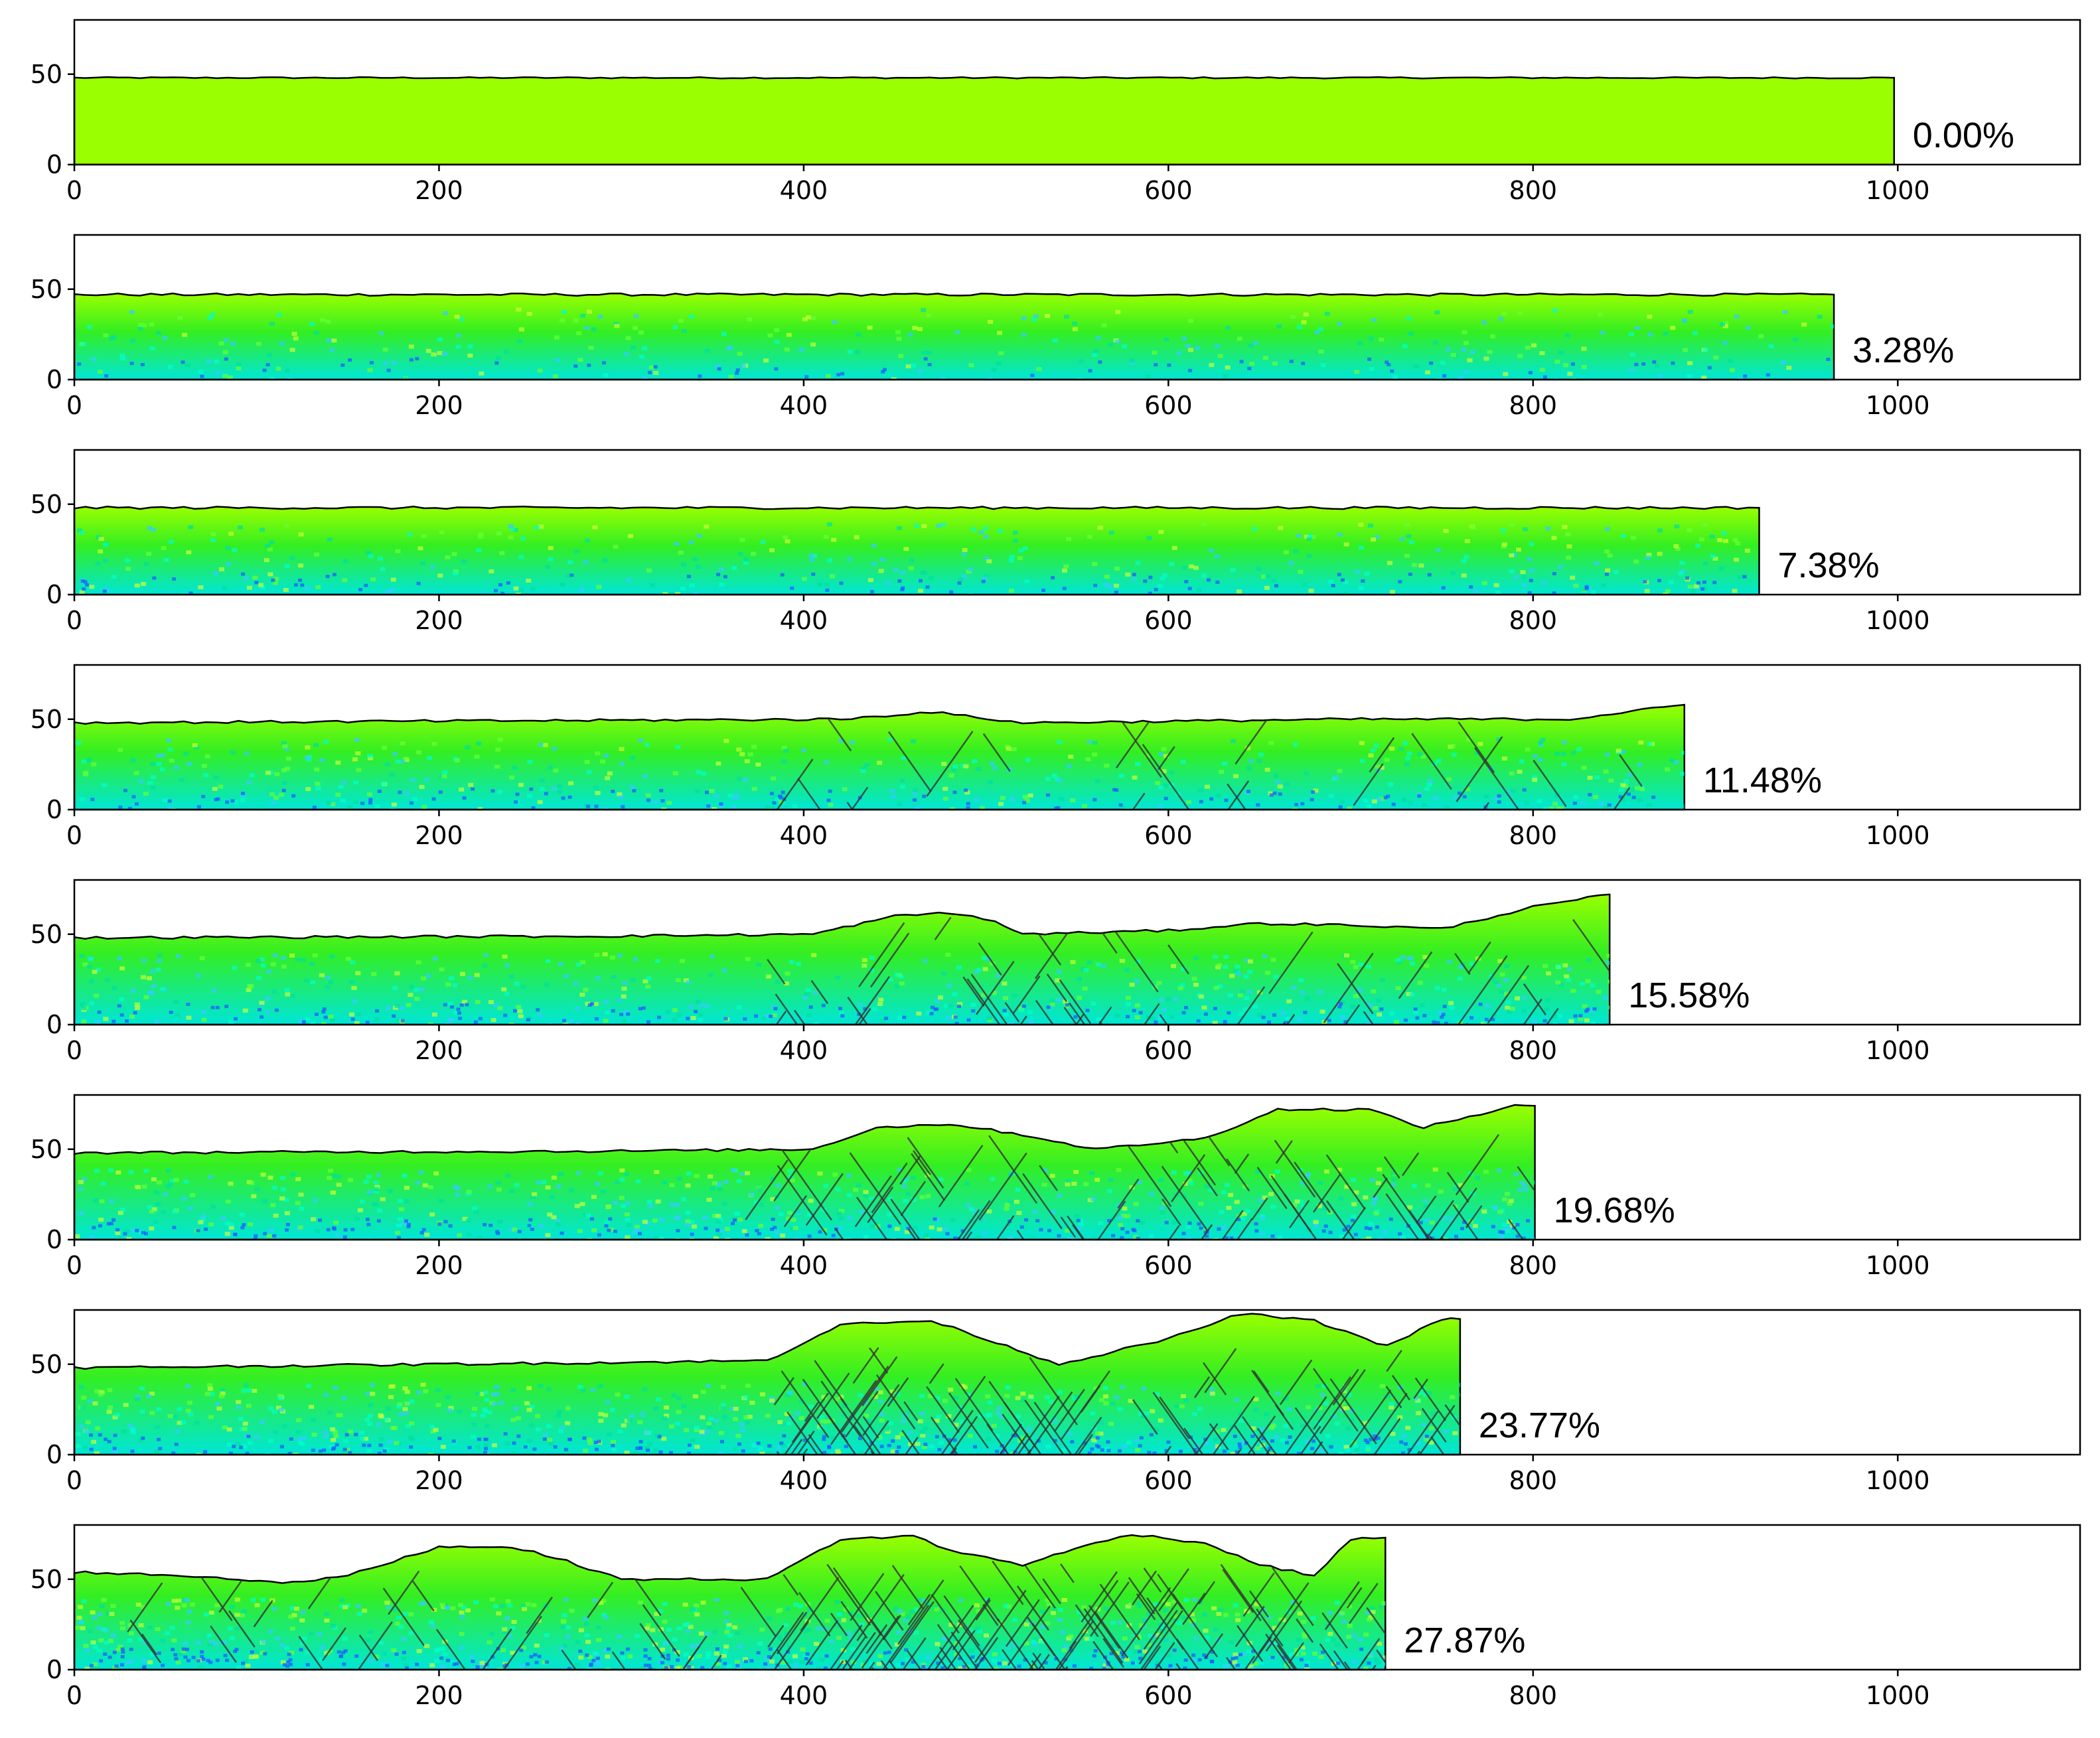 The image size is (2100, 1738). I want to click on x-tick-label: 200, so click(439, 1696).